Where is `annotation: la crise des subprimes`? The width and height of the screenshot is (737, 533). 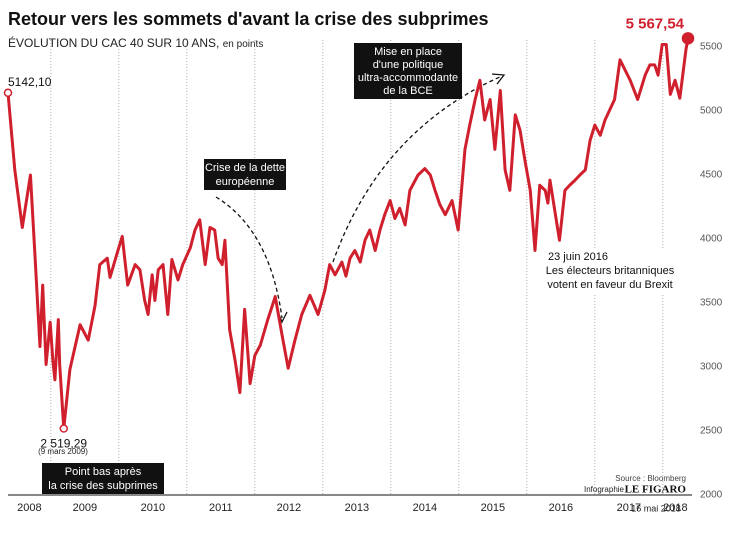 annotation: la crise des subprimes is located at coordinates (103, 486).